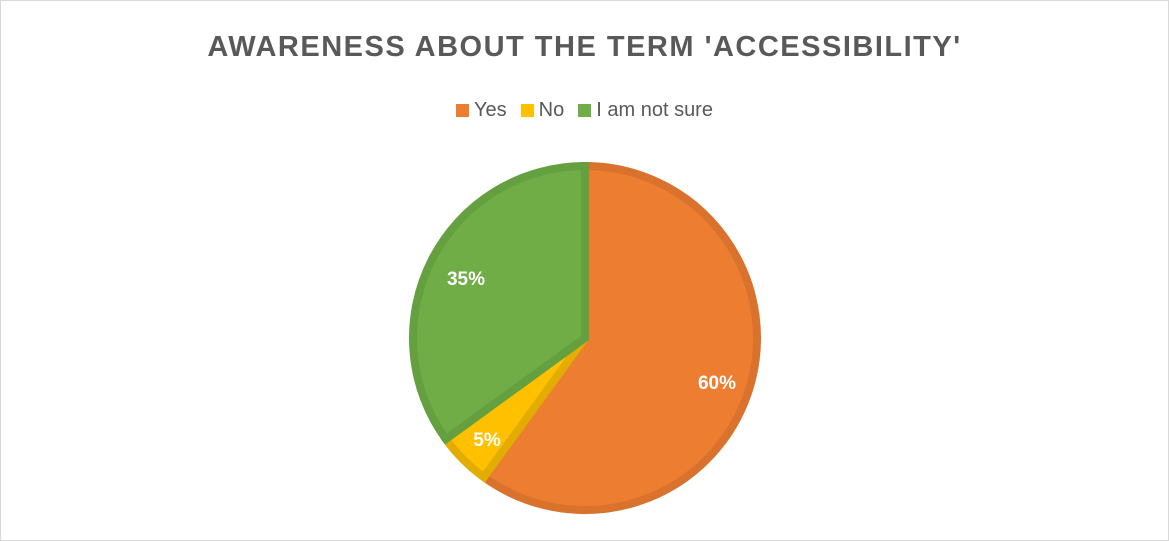 The image size is (1169, 541). What do you see at coordinates (591, 360) in the screenshot?
I see `pie-labels: 60% 5% 35%` at bounding box center [591, 360].